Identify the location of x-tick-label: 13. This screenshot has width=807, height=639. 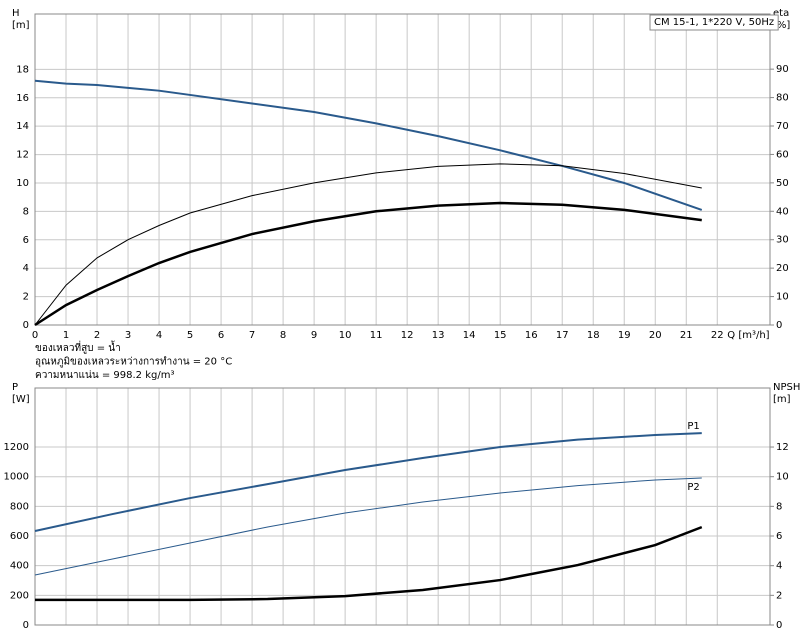
(438, 335).